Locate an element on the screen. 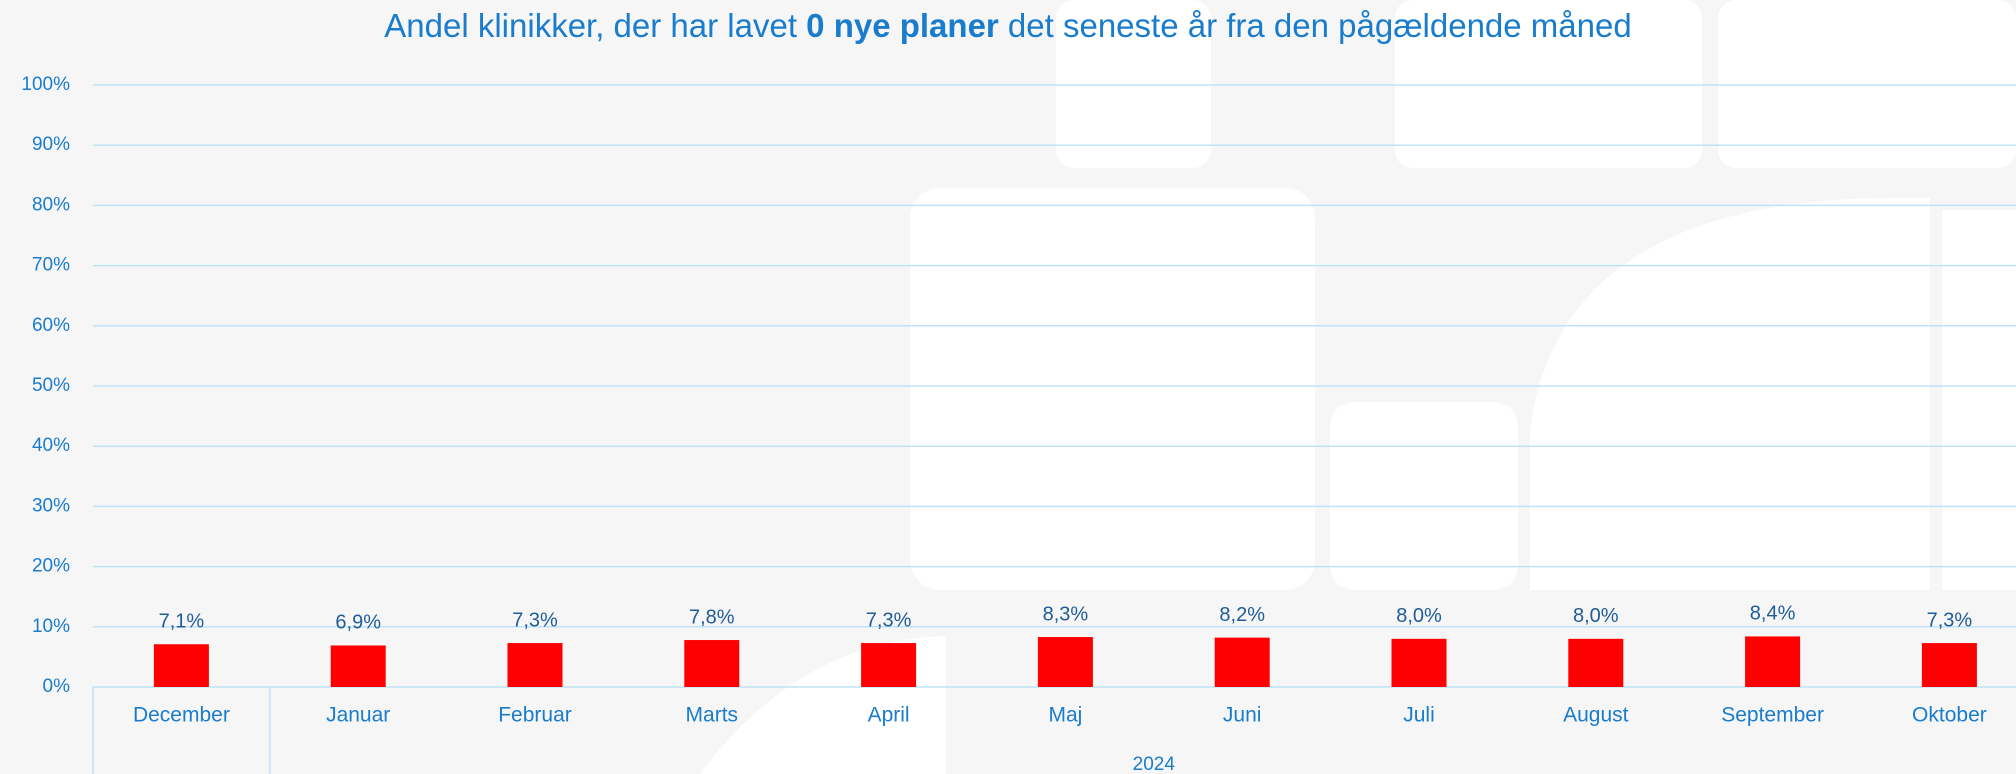 This screenshot has height=774, width=2016. x-tick-label: Oktober is located at coordinates (1949, 715).